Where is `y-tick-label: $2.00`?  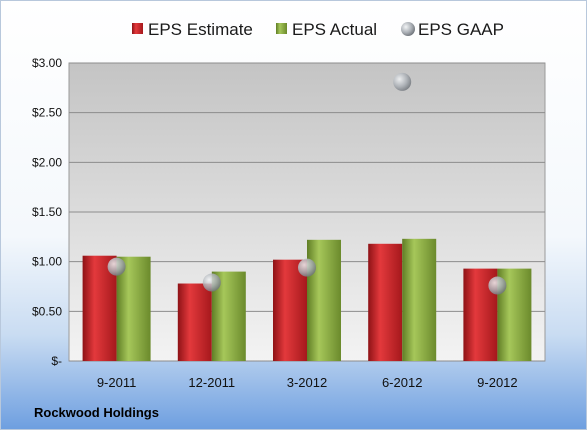
y-tick-label: $2.00 is located at coordinates (47, 162).